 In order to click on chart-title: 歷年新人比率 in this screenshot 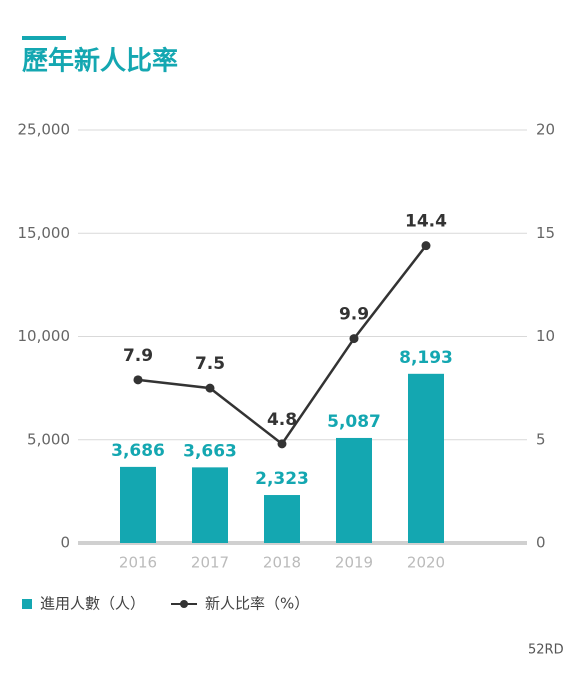, I will do `click(100, 61)`.